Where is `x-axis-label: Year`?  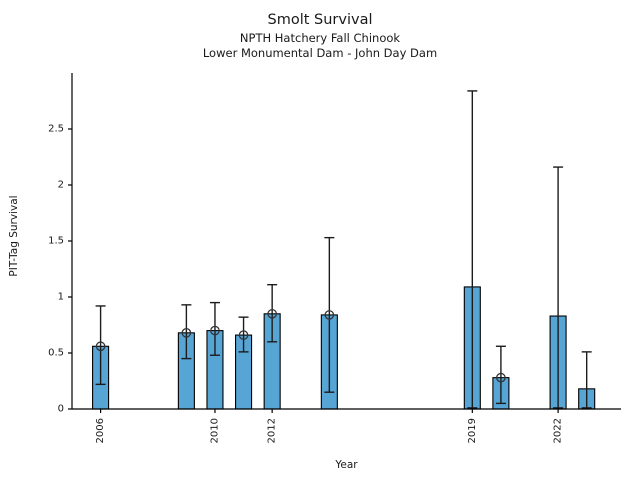 x-axis-label: Year is located at coordinates (346, 465).